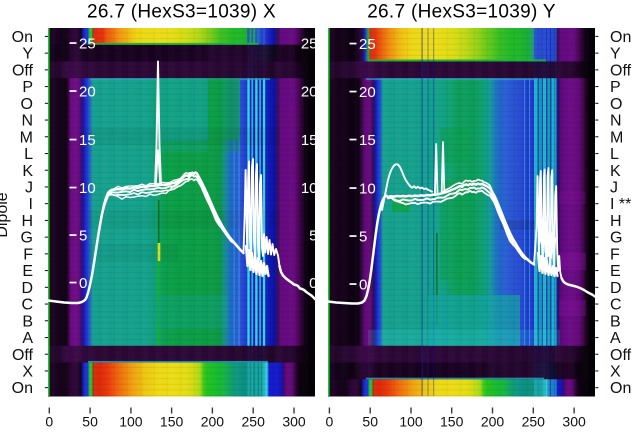  Describe the element at coordinates (181, 12) in the screenshot. I see `svg-text: 26.7 (HexS3=1039) X` at that location.